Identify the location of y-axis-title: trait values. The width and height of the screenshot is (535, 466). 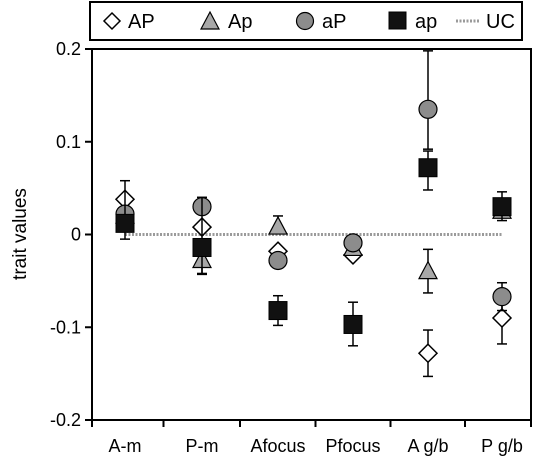
(20, 234).